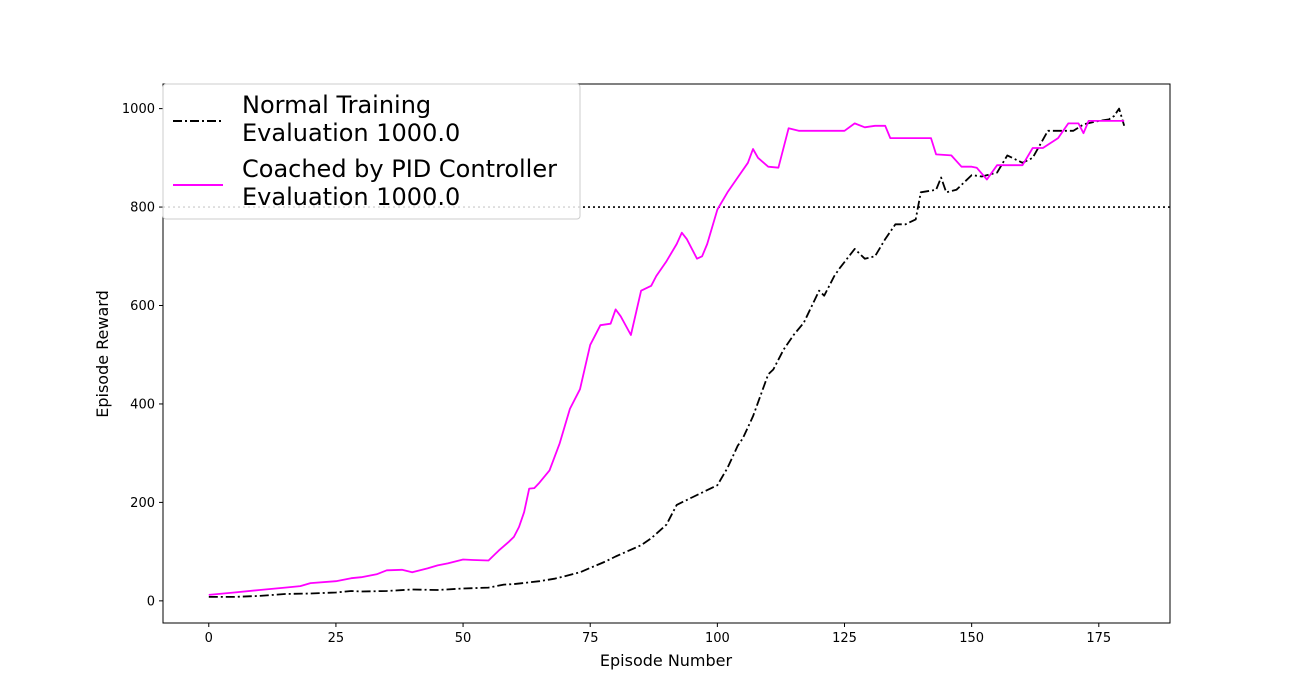 Image resolution: width=1300 pixels, height=700 pixels. Describe the element at coordinates (151, 601) in the screenshot. I see `y-tick-label: 0` at that location.